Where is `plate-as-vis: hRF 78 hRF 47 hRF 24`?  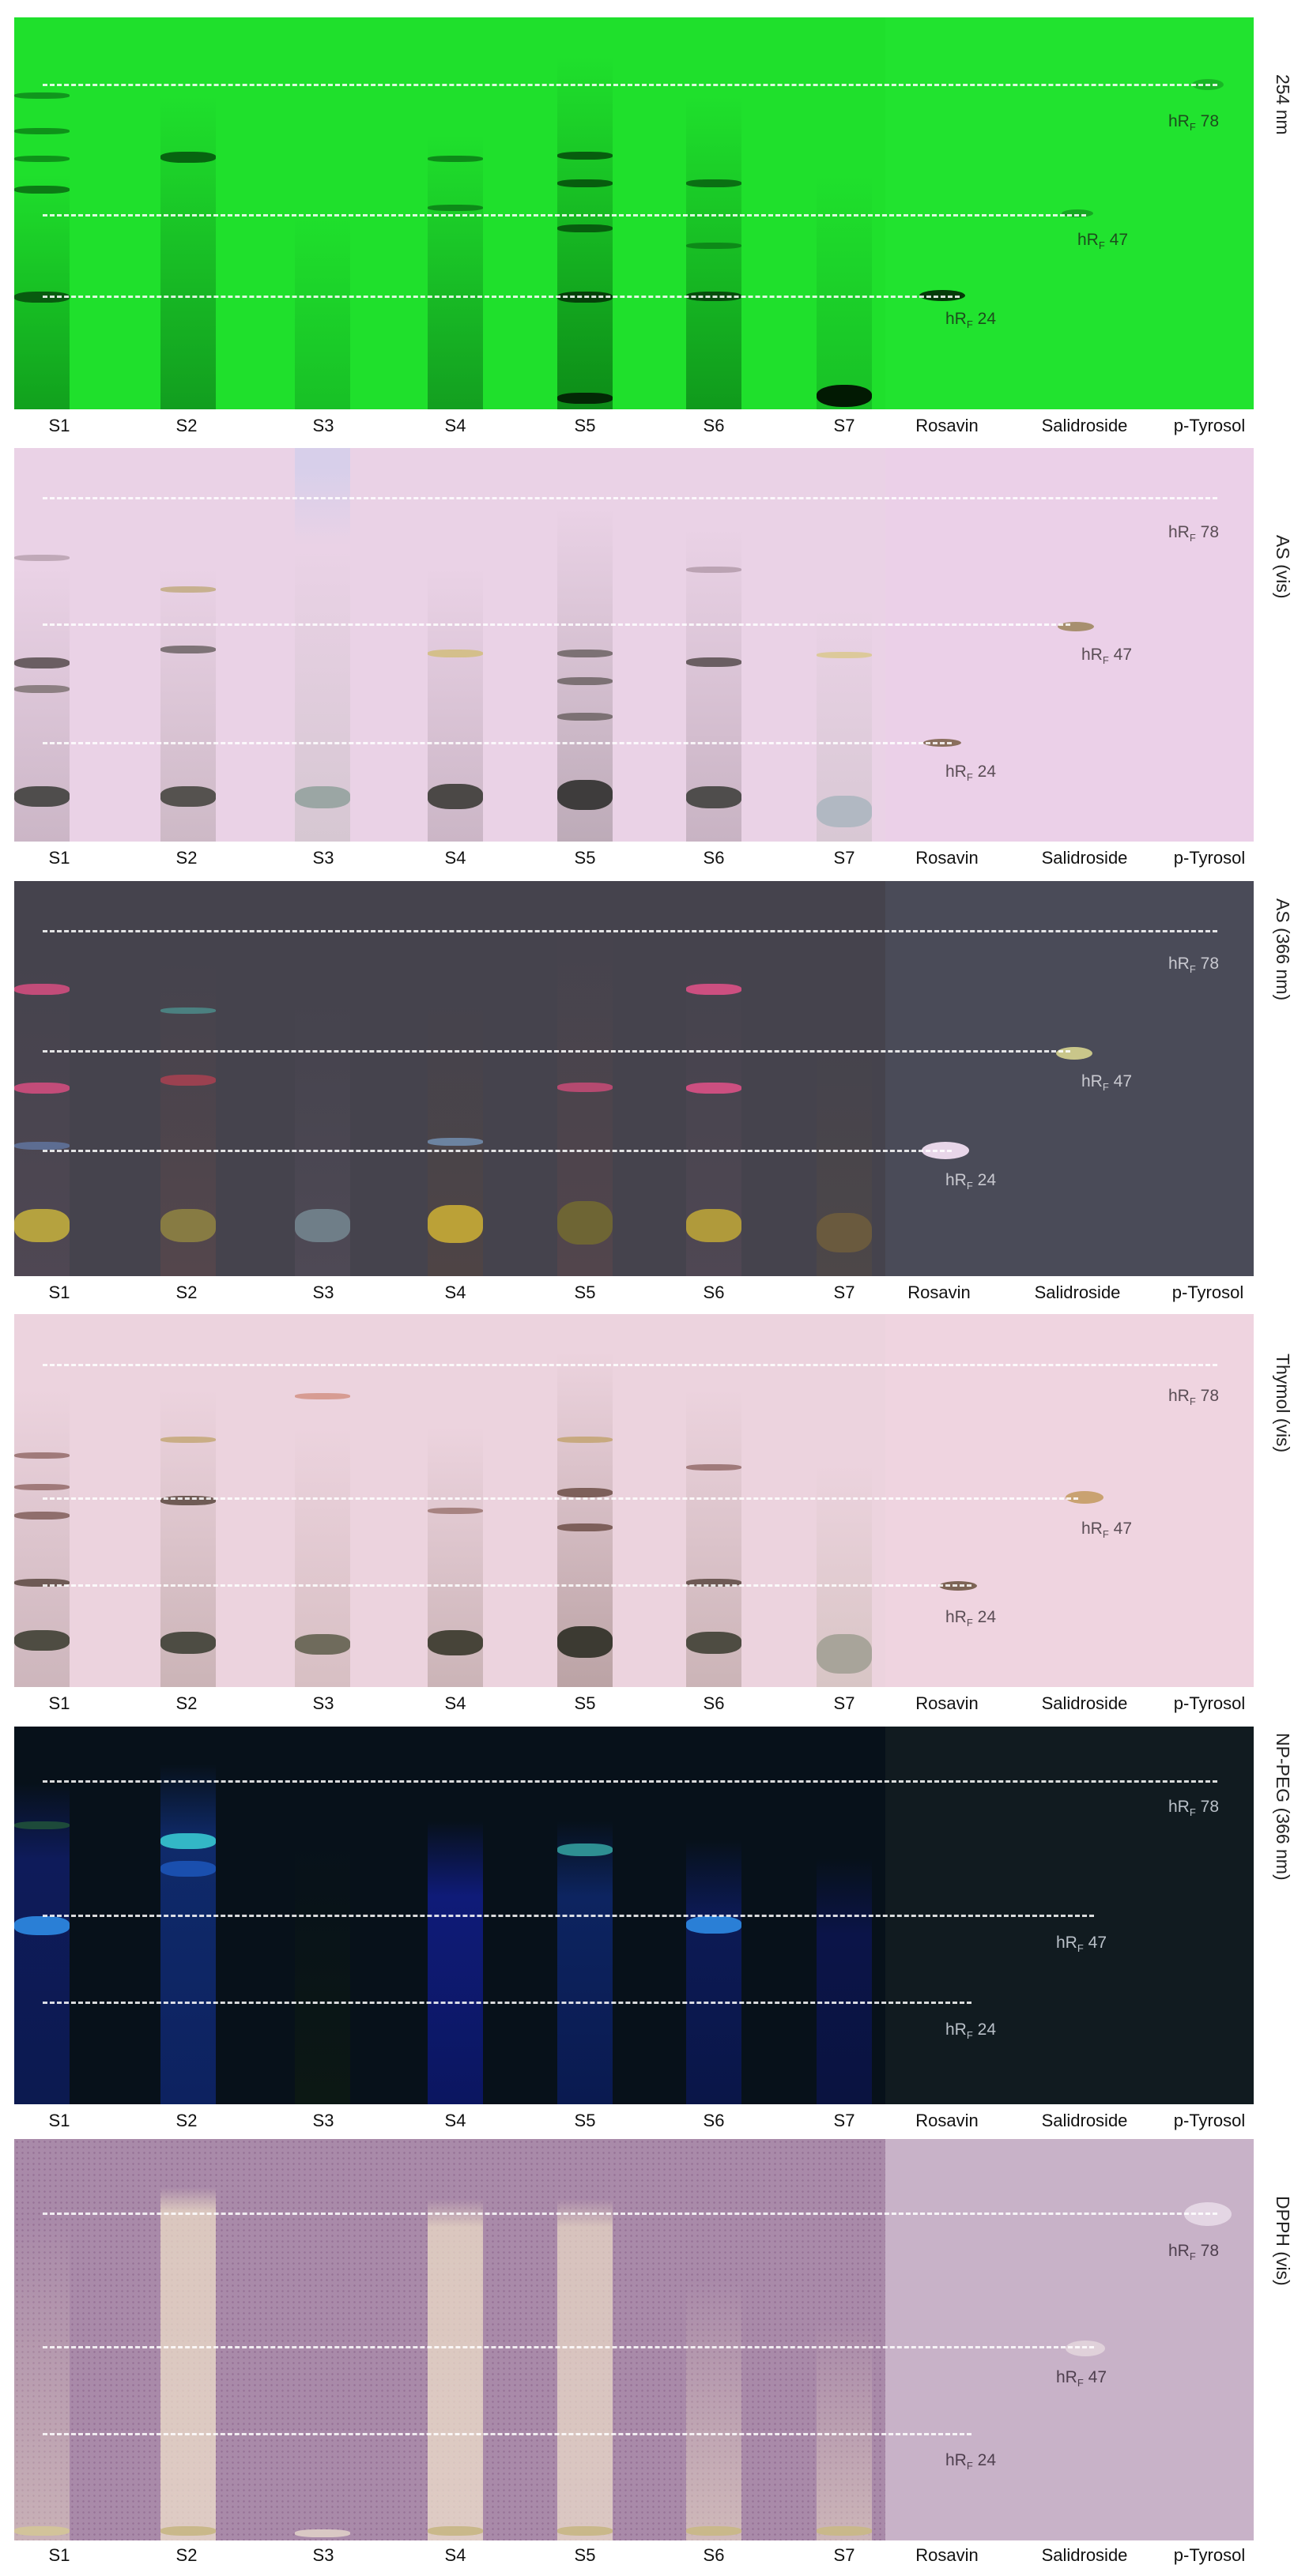
plate-as-vis: hRF 78 hRF 47 hRF 24 is located at coordinates (634, 645).